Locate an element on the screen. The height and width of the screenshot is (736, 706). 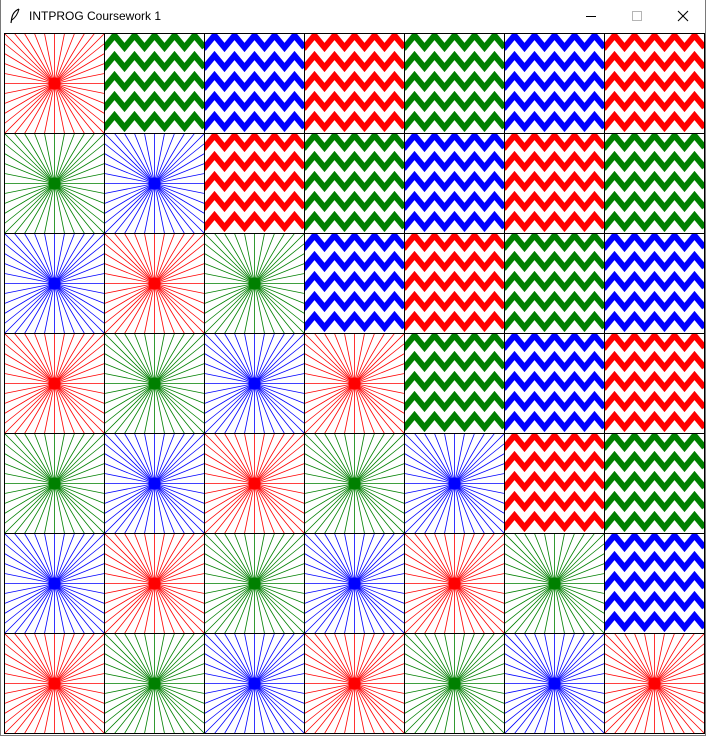
title-bar: INTPROG Coursework 1 is located at coordinates (353, 15).